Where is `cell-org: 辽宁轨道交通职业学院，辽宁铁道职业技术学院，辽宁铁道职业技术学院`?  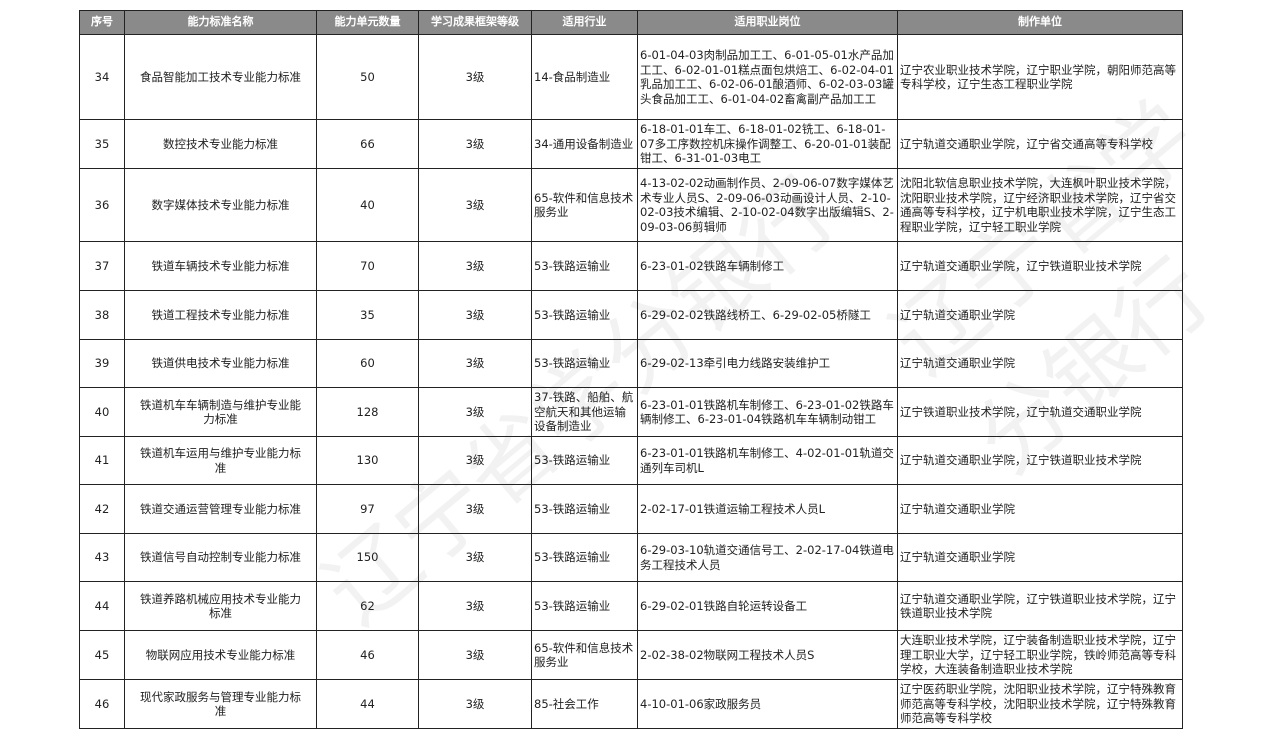
cell-org: 辽宁轨道交通职业学院，辽宁铁道职业技术学院，辽宁铁道职业技术学院 is located at coordinates (1040, 606).